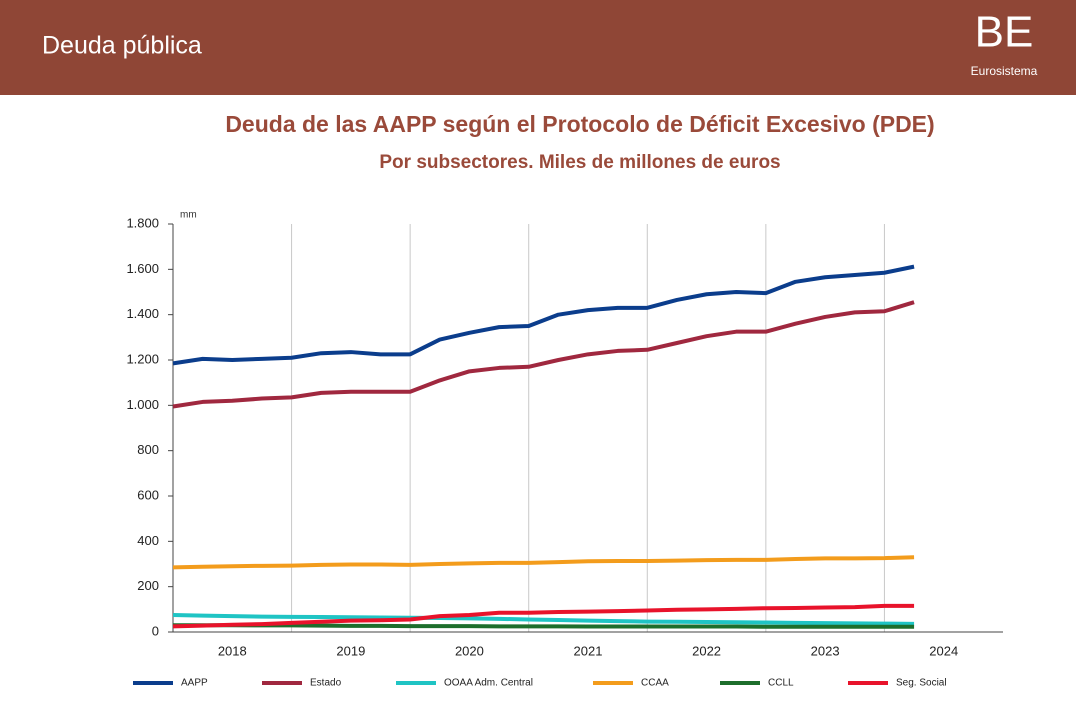 Image resolution: width=1076 pixels, height=715 pixels. What do you see at coordinates (326, 683) in the screenshot?
I see `legend-label: Estado` at bounding box center [326, 683].